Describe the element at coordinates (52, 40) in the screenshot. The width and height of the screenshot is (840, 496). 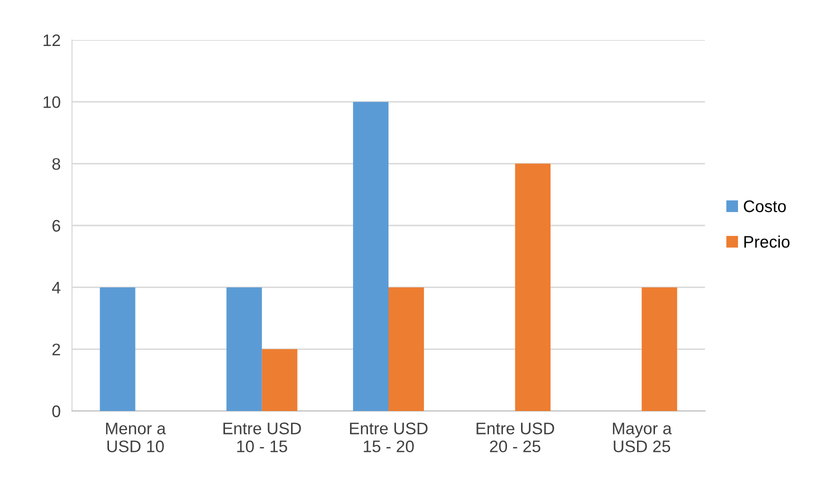
I see `y-tick-label: 12` at that location.